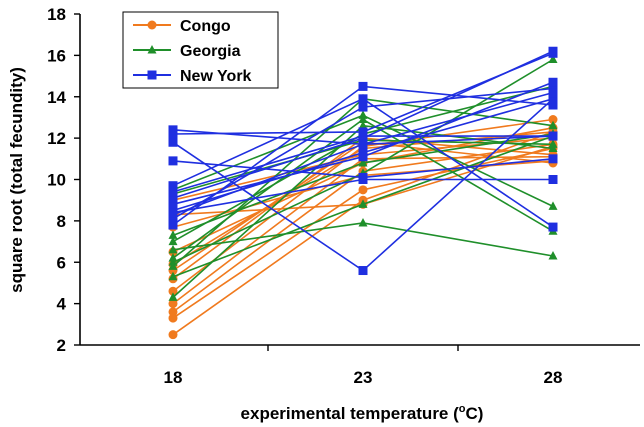 The image size is (644, 427). I want to click on x-ticks: 18 23 28, so click(363, 366).